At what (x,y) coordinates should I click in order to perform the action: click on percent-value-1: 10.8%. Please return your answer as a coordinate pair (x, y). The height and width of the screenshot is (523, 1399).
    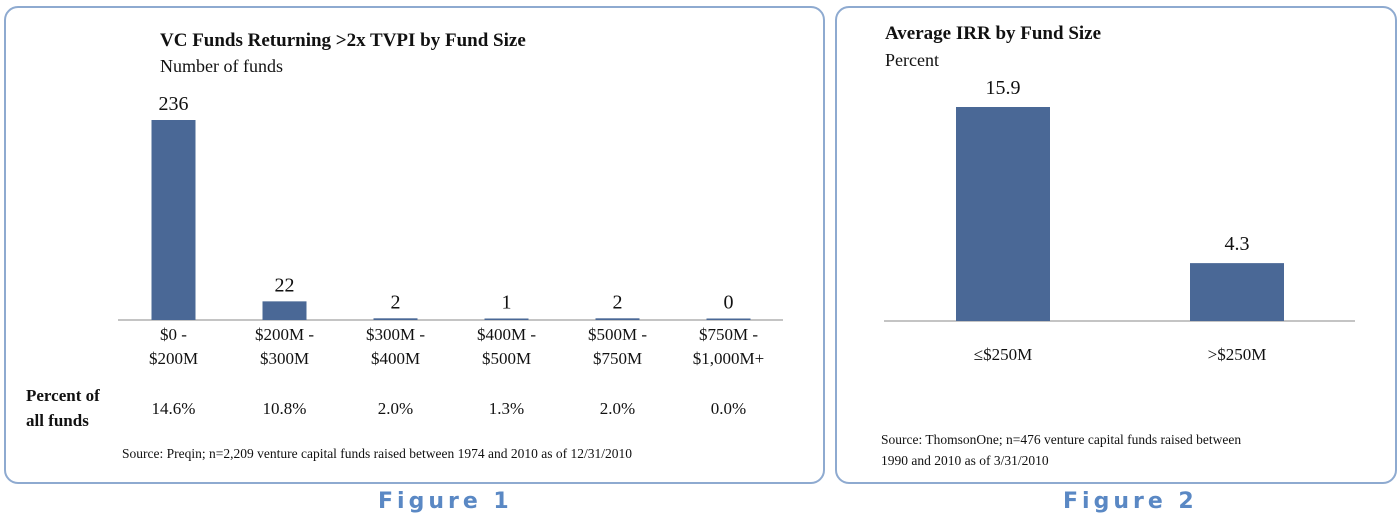
    Looking at the image, I should click on (285, 408).